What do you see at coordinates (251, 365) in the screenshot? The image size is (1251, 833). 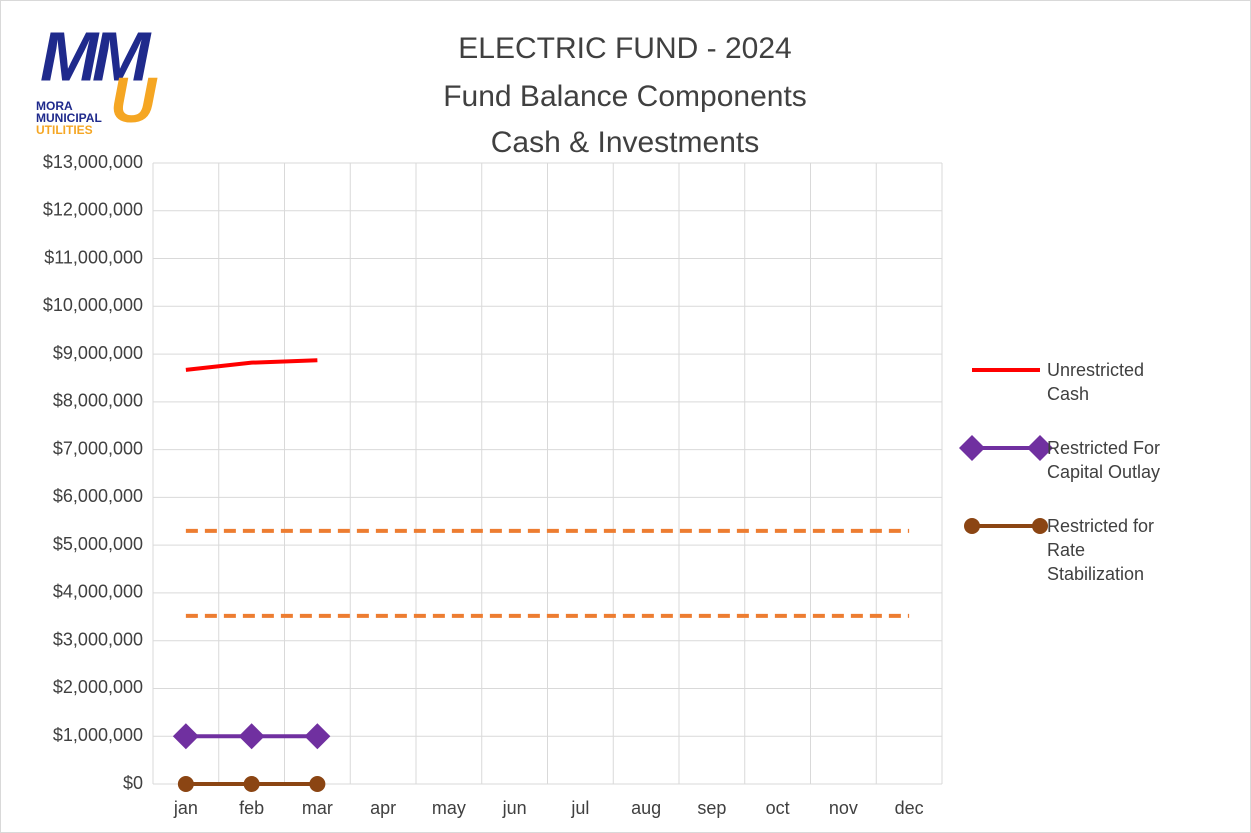 I see `series-line` at bounding box center [251, 365].